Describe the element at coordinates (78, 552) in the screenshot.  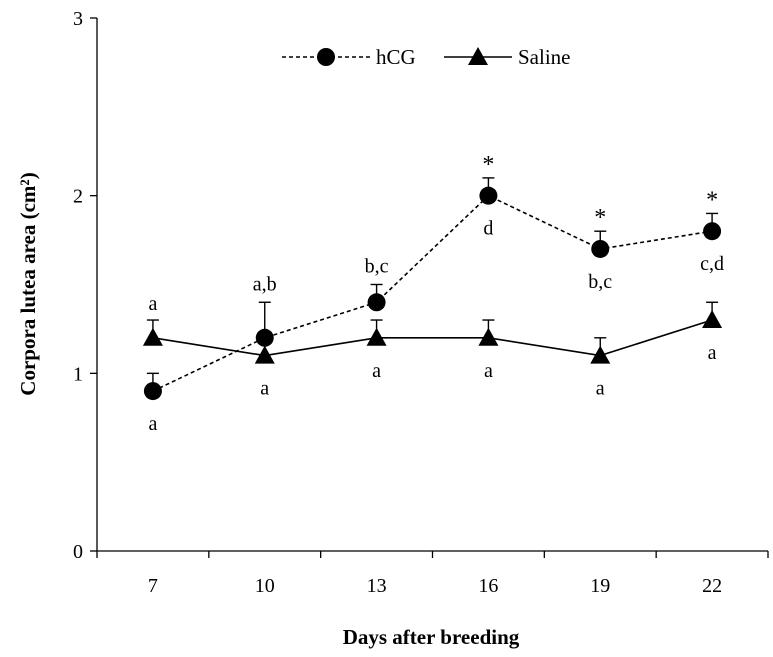
I see `y-tick-label: 0` at that location.